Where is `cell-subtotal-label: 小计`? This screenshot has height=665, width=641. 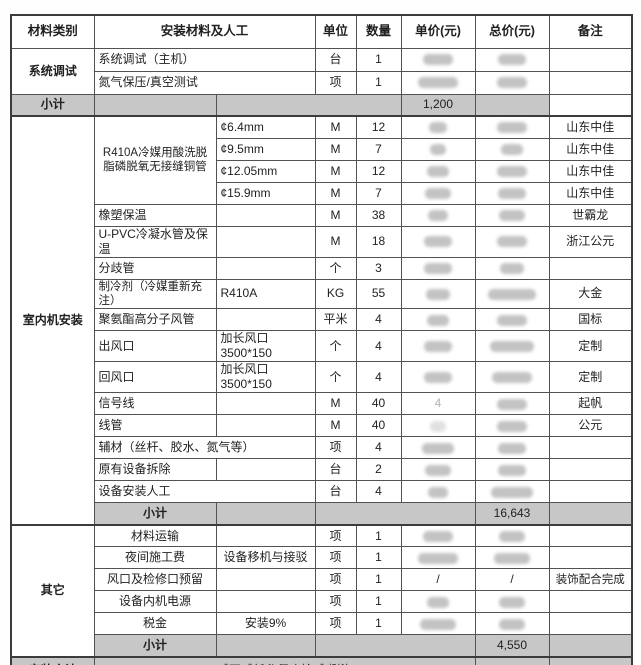
cell-subtotal-label: 小计 is located at coordinates (52, 105).